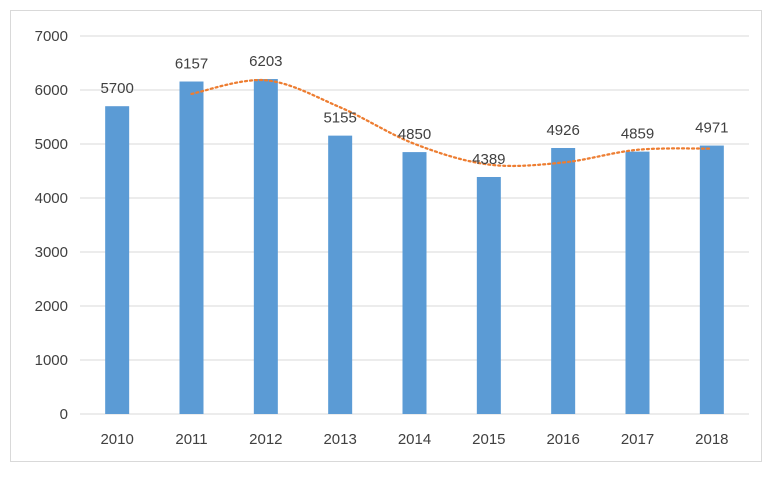 This screenshot has height=502, width=773. What do you see at coordinates (51, 90) in the screenshot?
I see `y-tick-label-6000: 6000` at bounding box center [51, 90].